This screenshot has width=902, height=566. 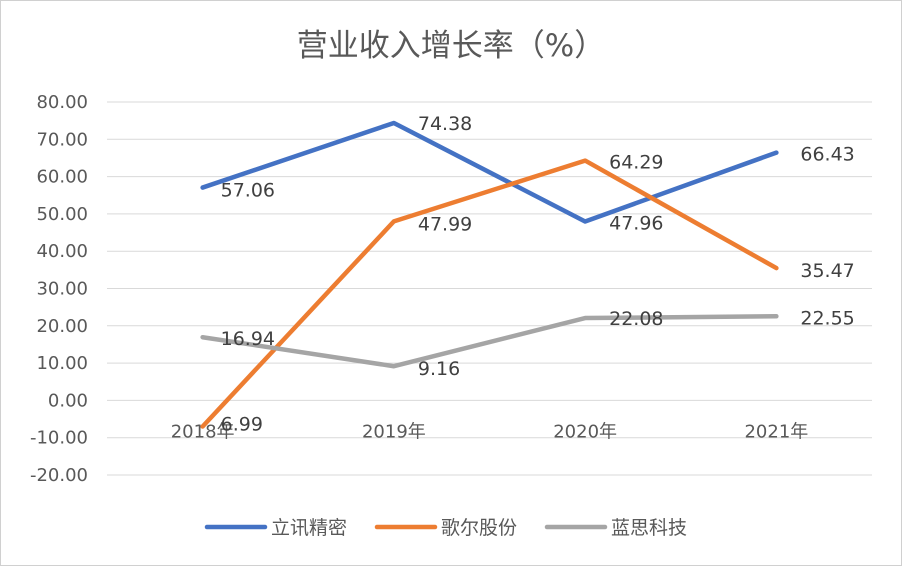 I want to click on data-label: 9.16, so click(x=439, y=369).